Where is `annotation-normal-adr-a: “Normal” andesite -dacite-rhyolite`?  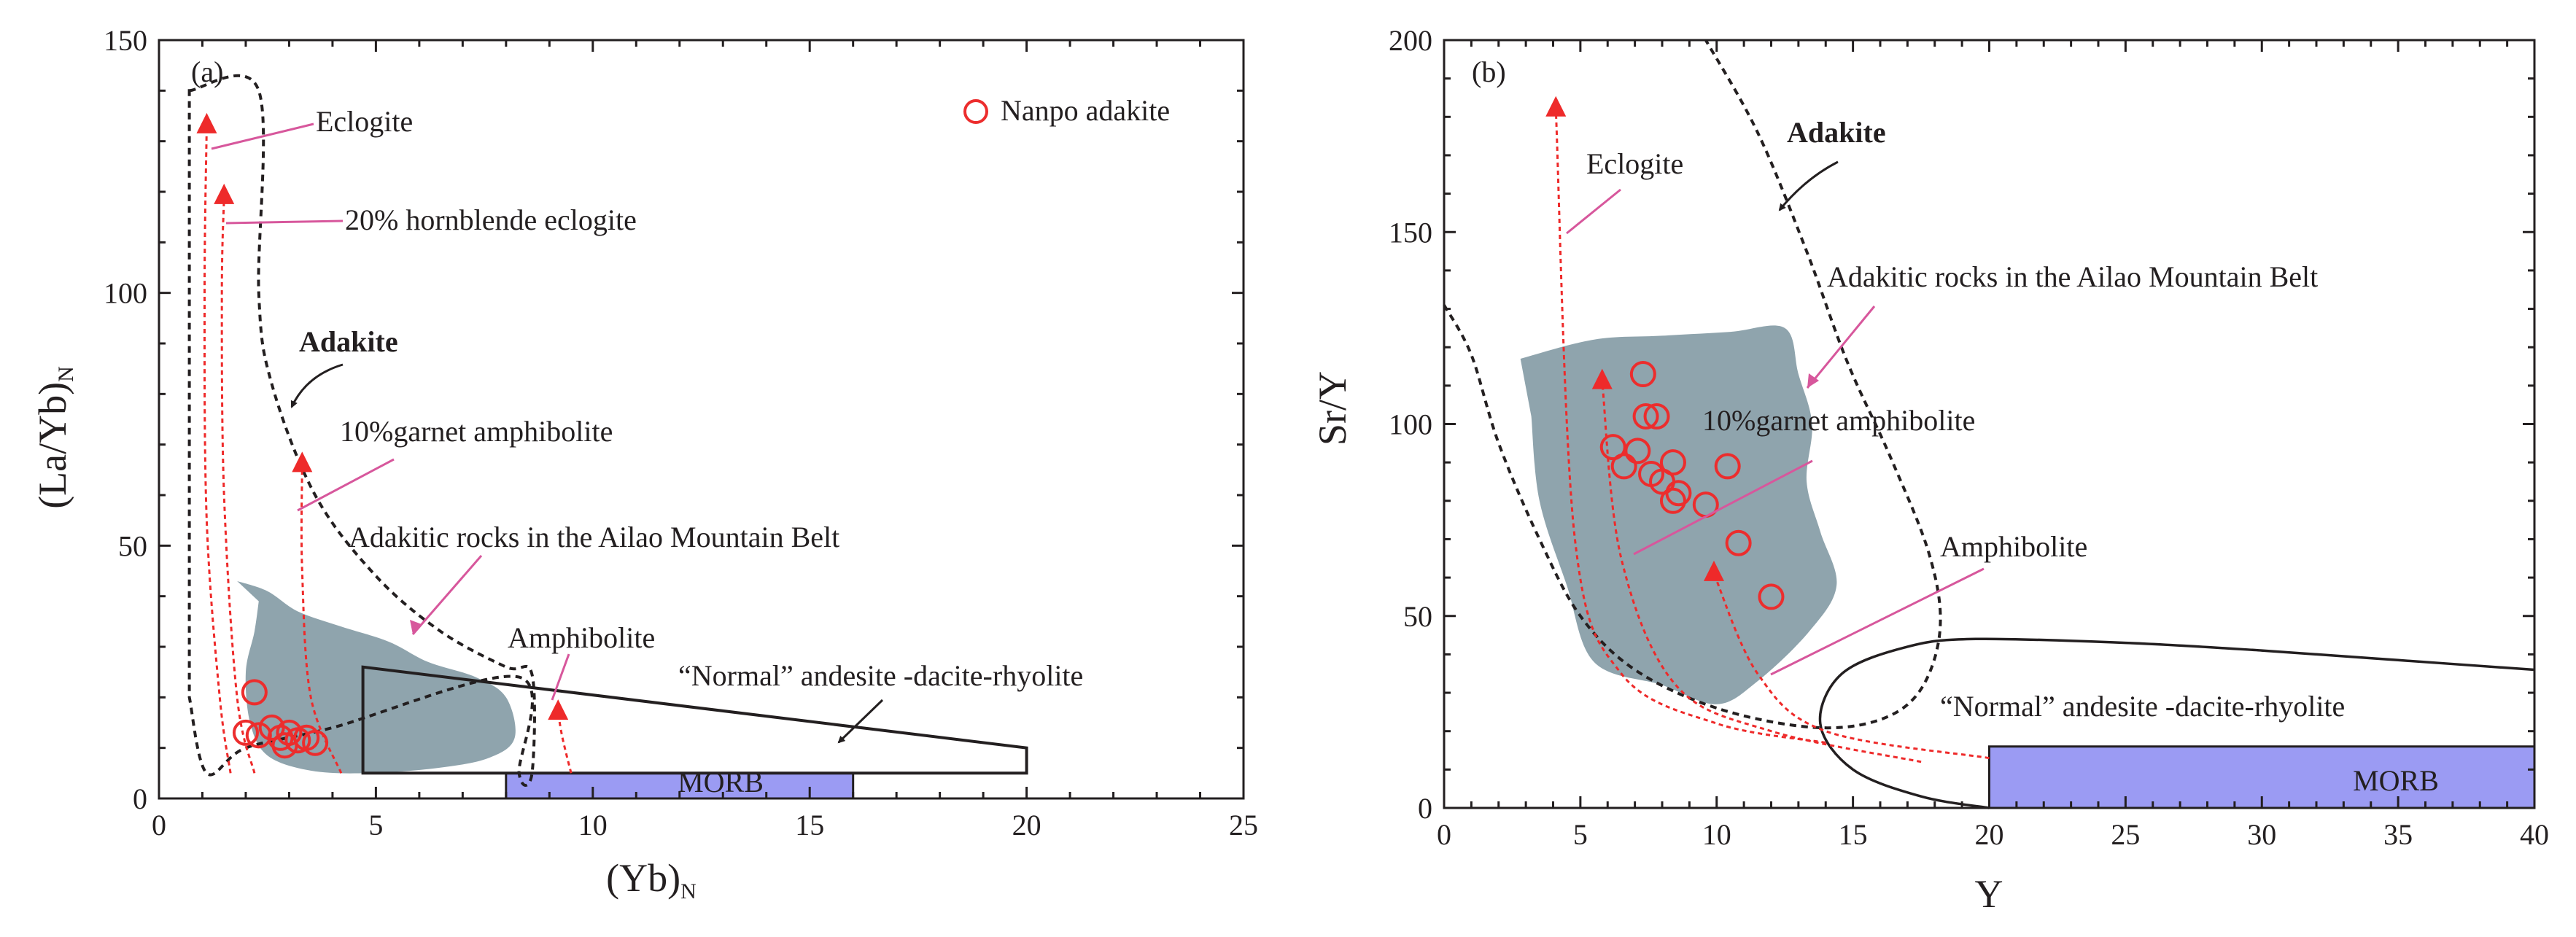
annotation-normal-adr-a: “Normal” andesite -dacite-rhyolite is located at coordinates (881, 675).